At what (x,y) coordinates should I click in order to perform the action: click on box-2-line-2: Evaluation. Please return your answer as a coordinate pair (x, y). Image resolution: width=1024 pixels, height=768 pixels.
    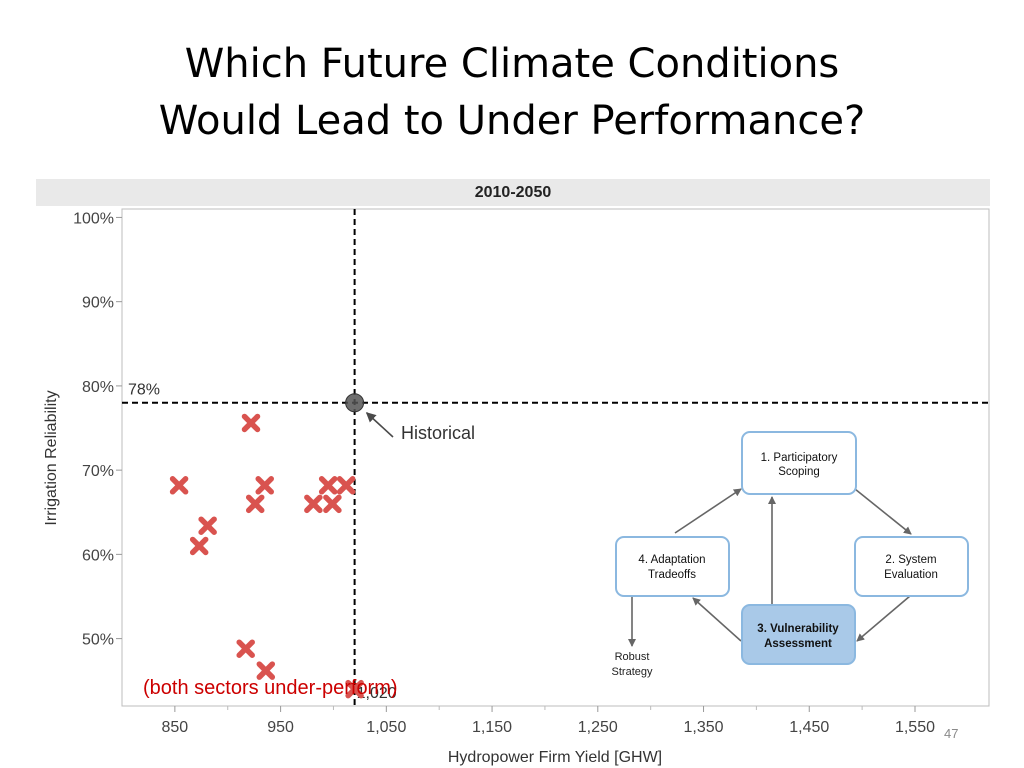
    Looking at the image, I should click on (911, 575).